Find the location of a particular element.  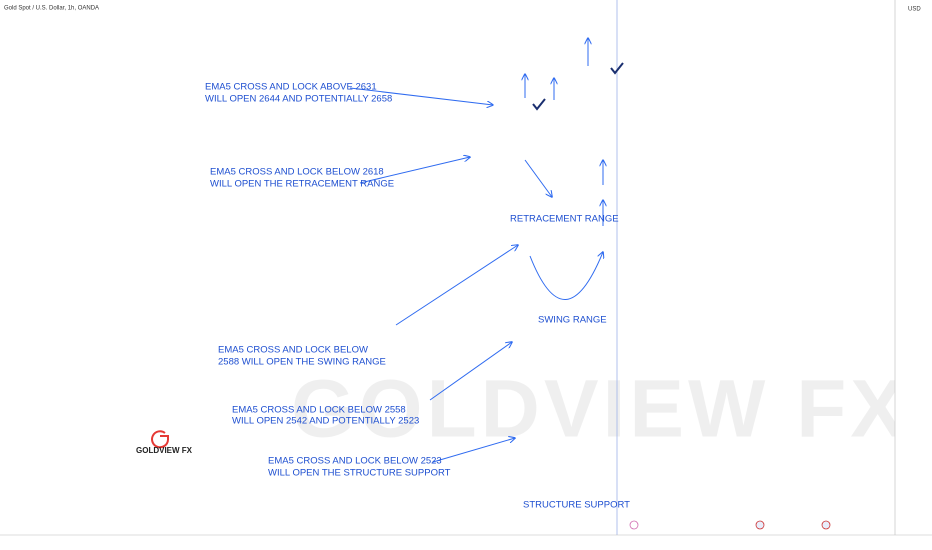

annotation: RETRACEMENT RANGE is located at coordinates (564, 219).